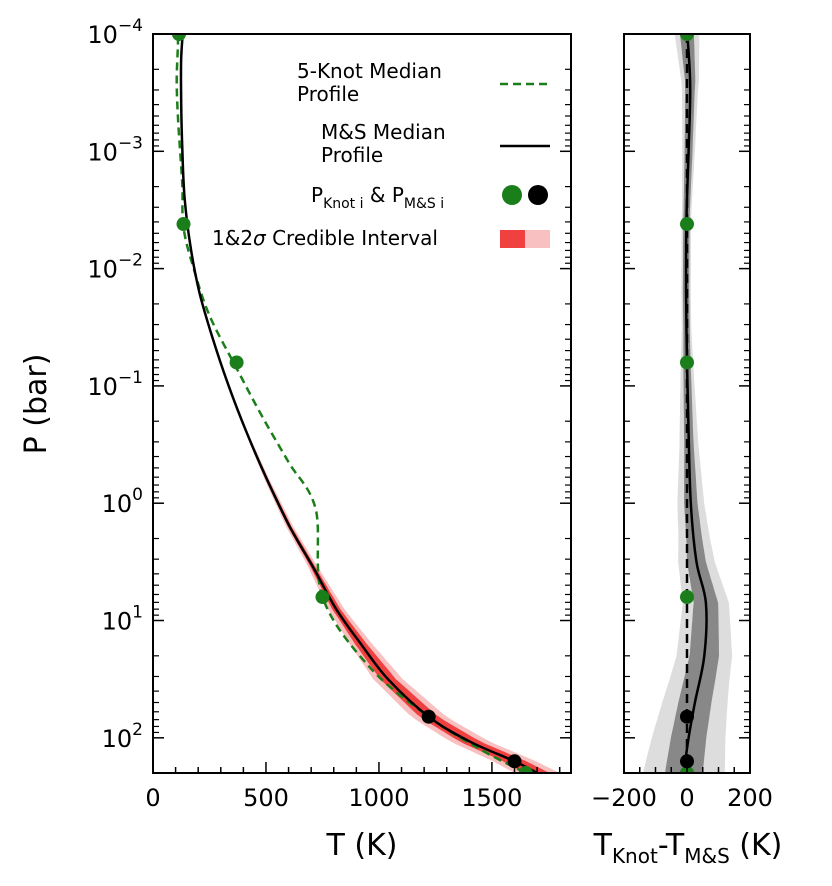  What do you see at coordinates (686, 798) in the screenshot?
I see `right-x-tick-label: 0` at bounding box center [686, 798].